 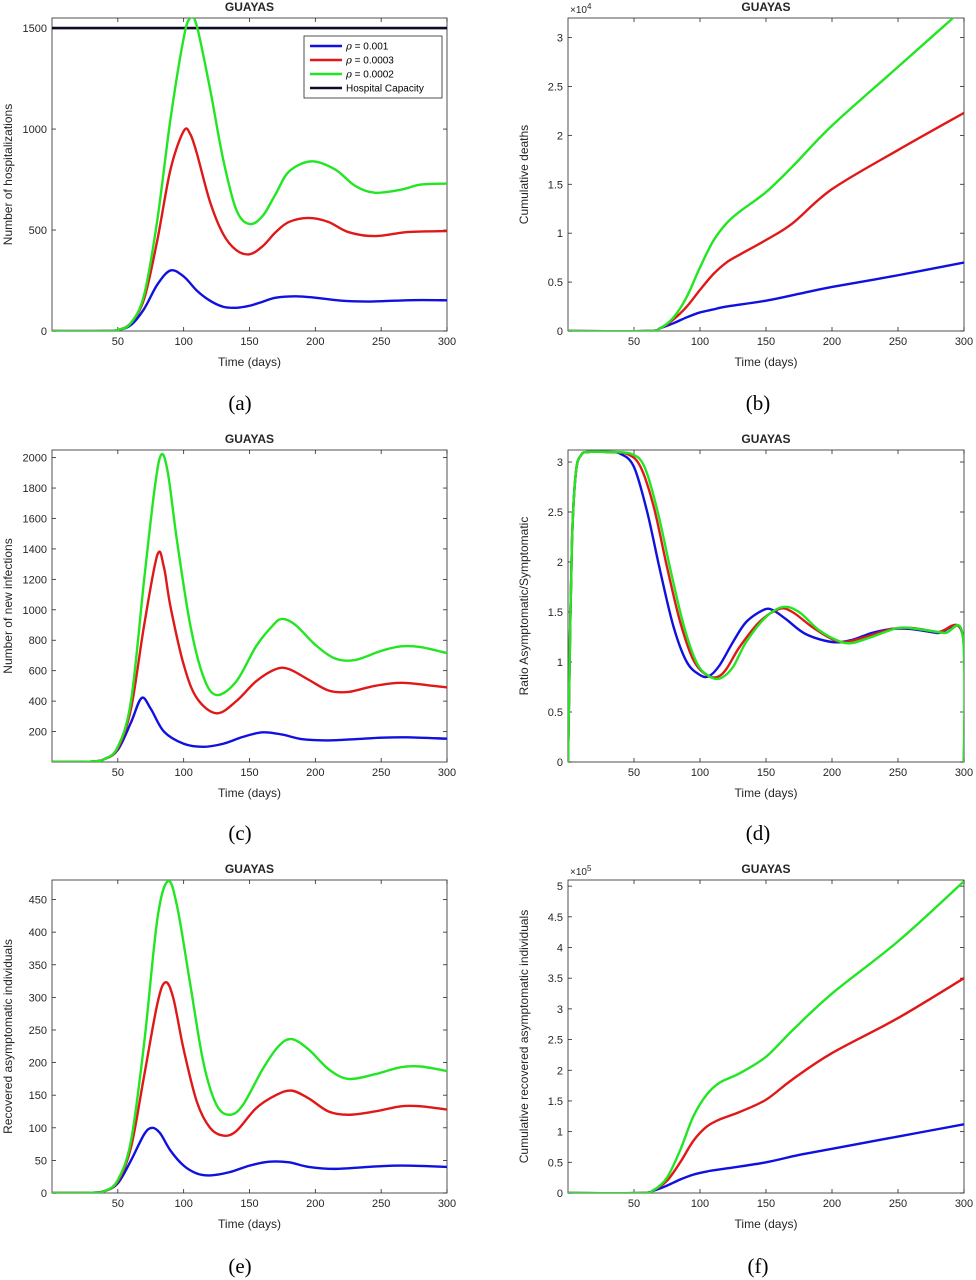 I want to click on legend-text: Hospital Capacity, so click(x=385, y=89).